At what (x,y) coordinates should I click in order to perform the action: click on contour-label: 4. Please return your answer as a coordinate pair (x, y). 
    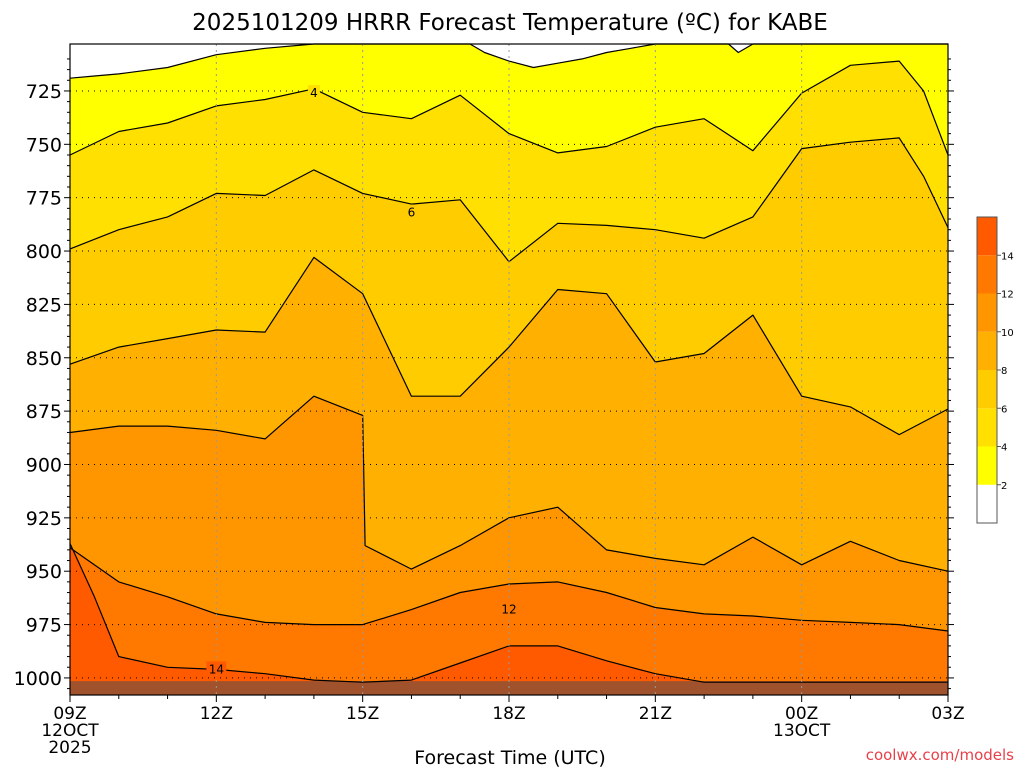
    Looking at the image, I should click on (314, 93).